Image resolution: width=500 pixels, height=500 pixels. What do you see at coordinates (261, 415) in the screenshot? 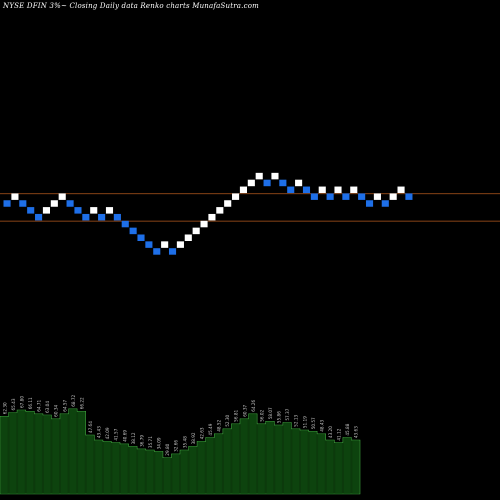
I see `volume-label: 56.02` at bounding box center [261, 415].